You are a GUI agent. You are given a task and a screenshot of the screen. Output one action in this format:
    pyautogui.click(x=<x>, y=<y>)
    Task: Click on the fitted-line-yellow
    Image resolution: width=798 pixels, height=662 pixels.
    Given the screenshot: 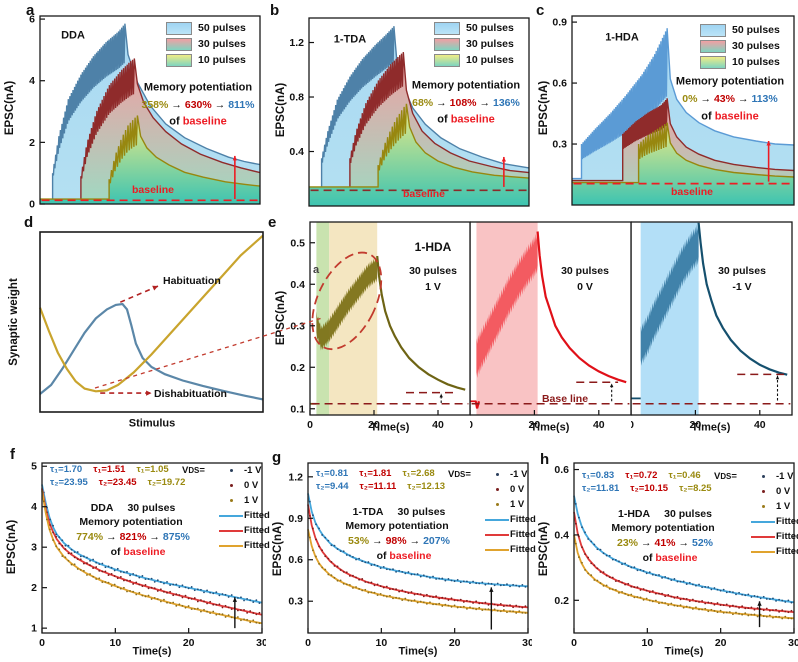 What is the action you would take?
    pyautogui.click(x=497, y=549)
    